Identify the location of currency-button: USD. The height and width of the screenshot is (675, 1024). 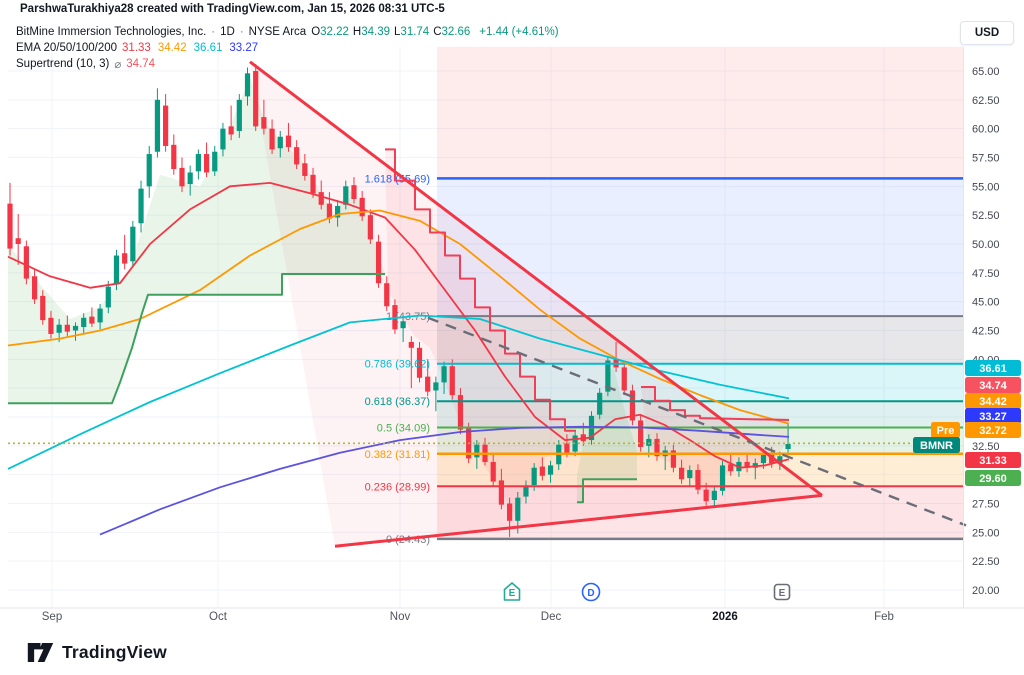
(987, 33).